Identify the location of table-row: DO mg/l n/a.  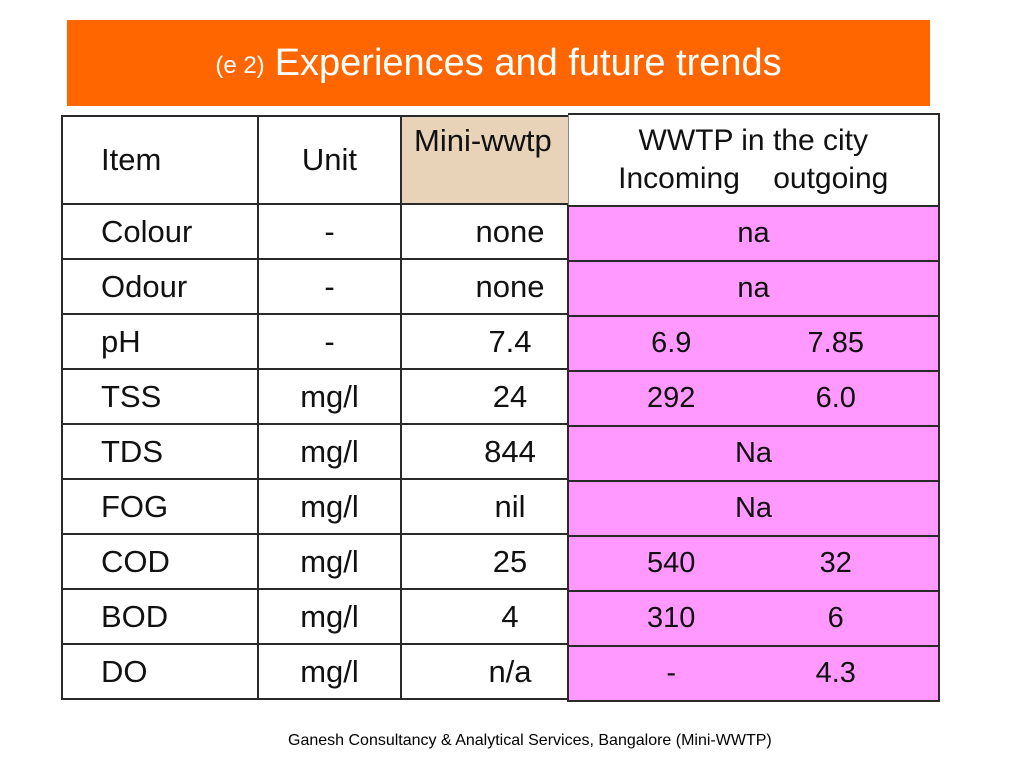
(340, 671).